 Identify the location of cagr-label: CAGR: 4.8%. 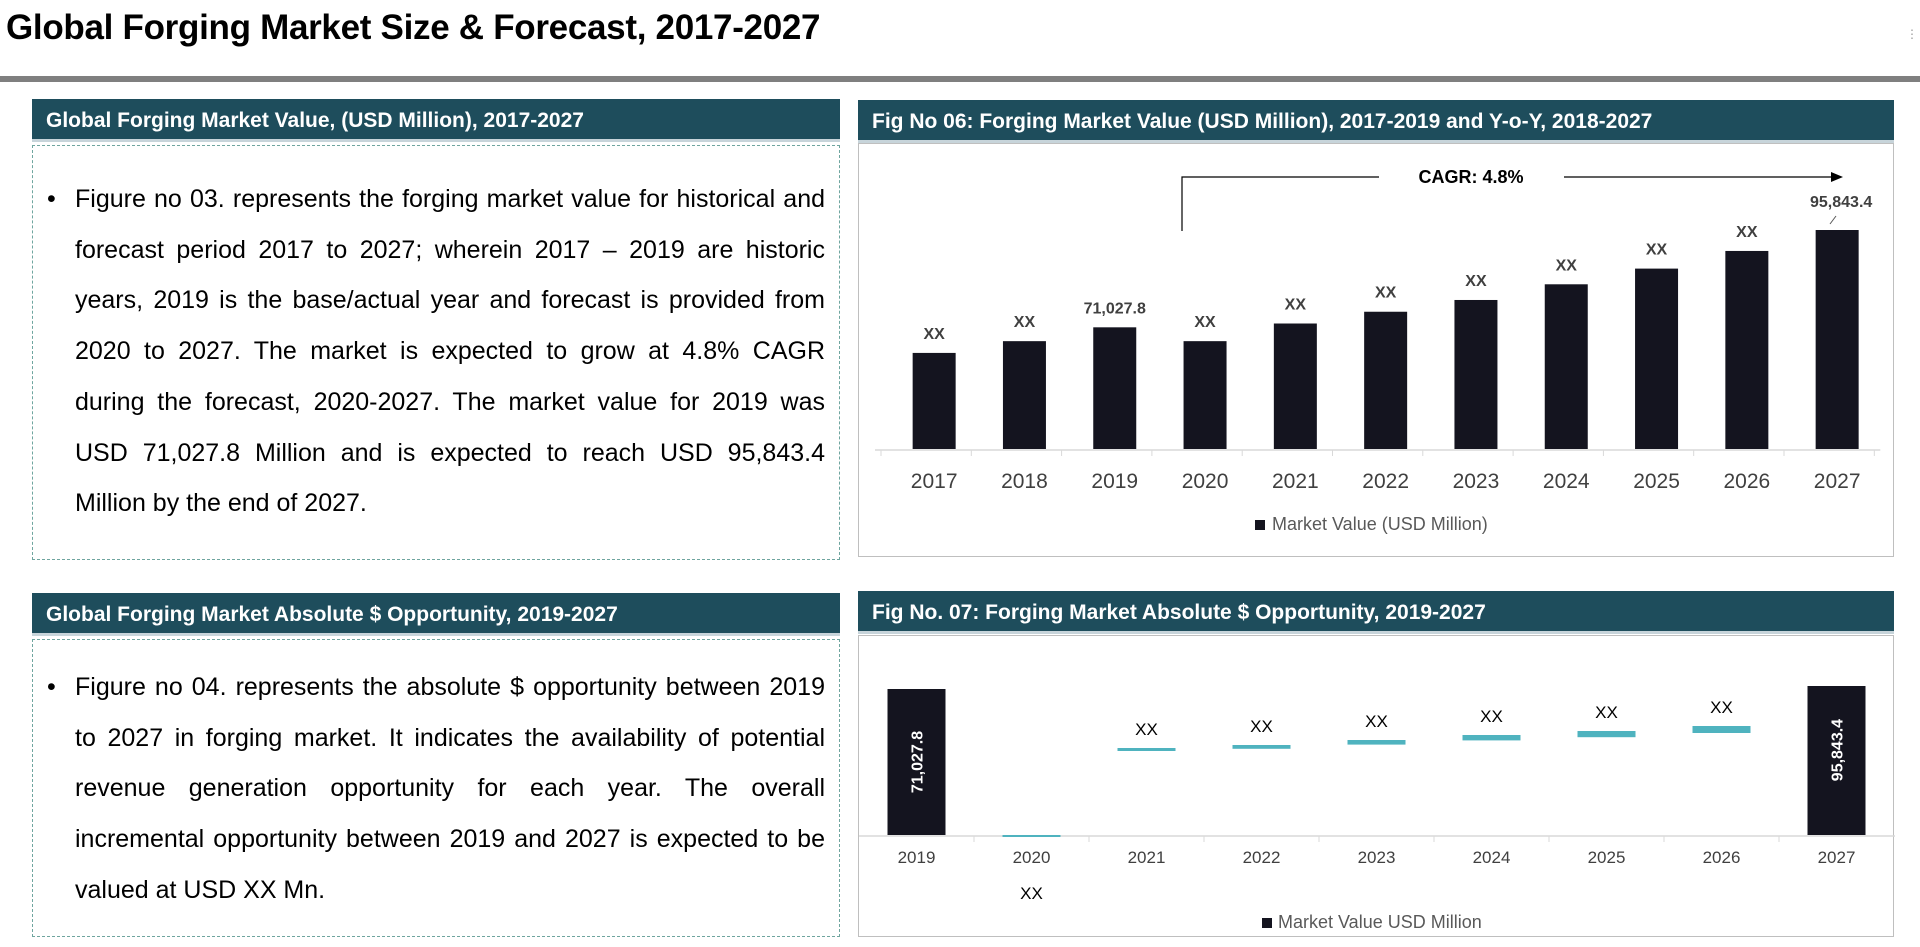
(1470, 177).